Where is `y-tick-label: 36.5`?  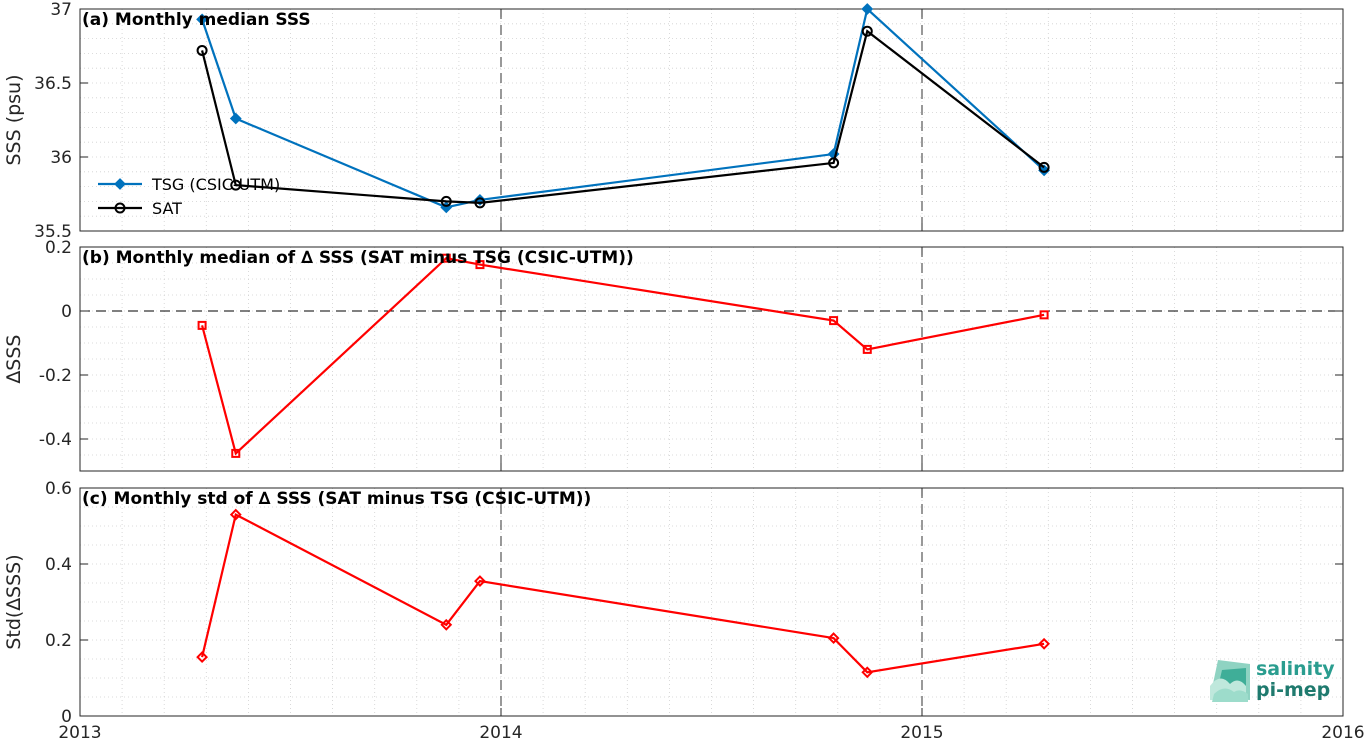 y-tick-label: 36.5 is located at coordinates (53, 84).